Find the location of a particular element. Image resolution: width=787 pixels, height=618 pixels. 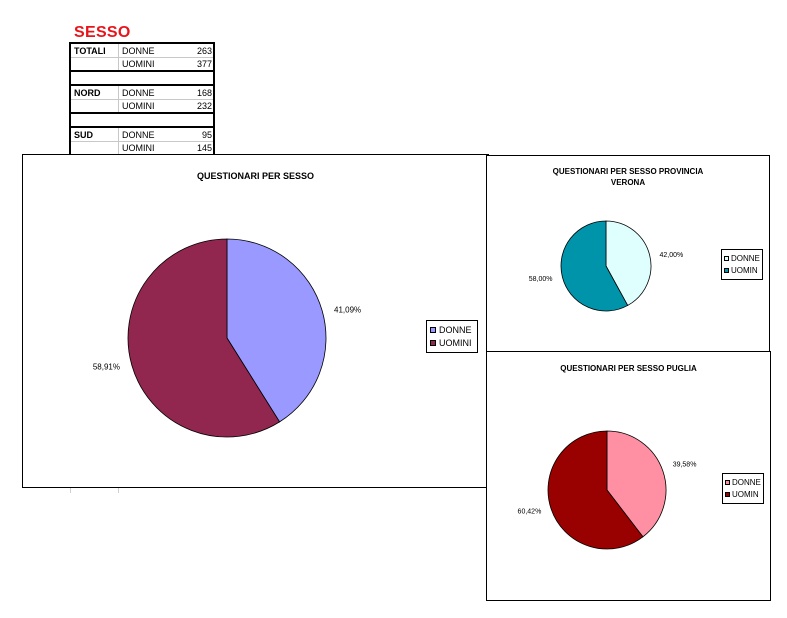

table-row: SUD DONNE 95 is located at coordinates (142, 134).